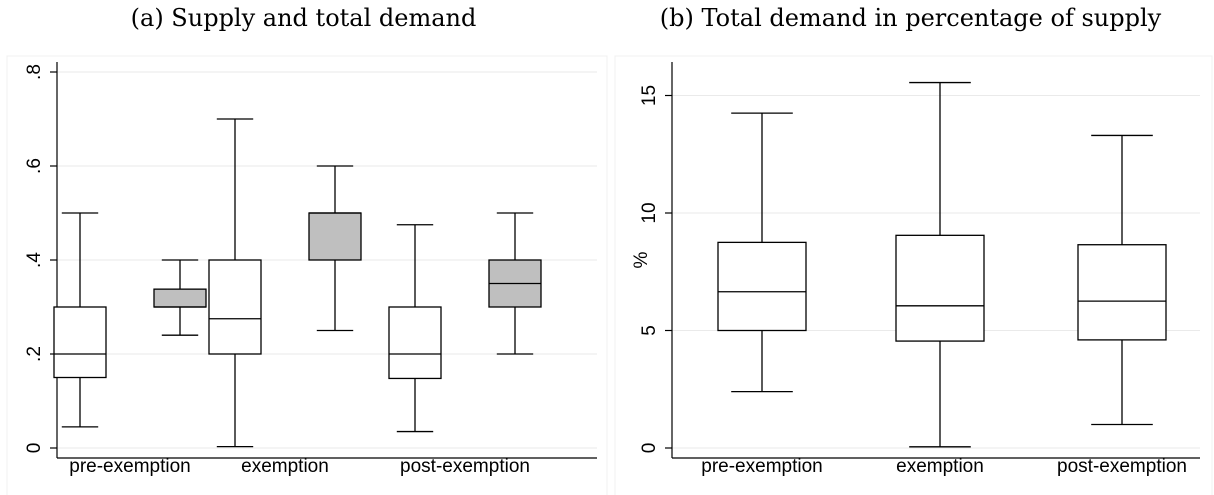 The image size is (1214, 495). I want to click on panel-b-title: (b) Total demand in percentage of supply, so click(910, 18).